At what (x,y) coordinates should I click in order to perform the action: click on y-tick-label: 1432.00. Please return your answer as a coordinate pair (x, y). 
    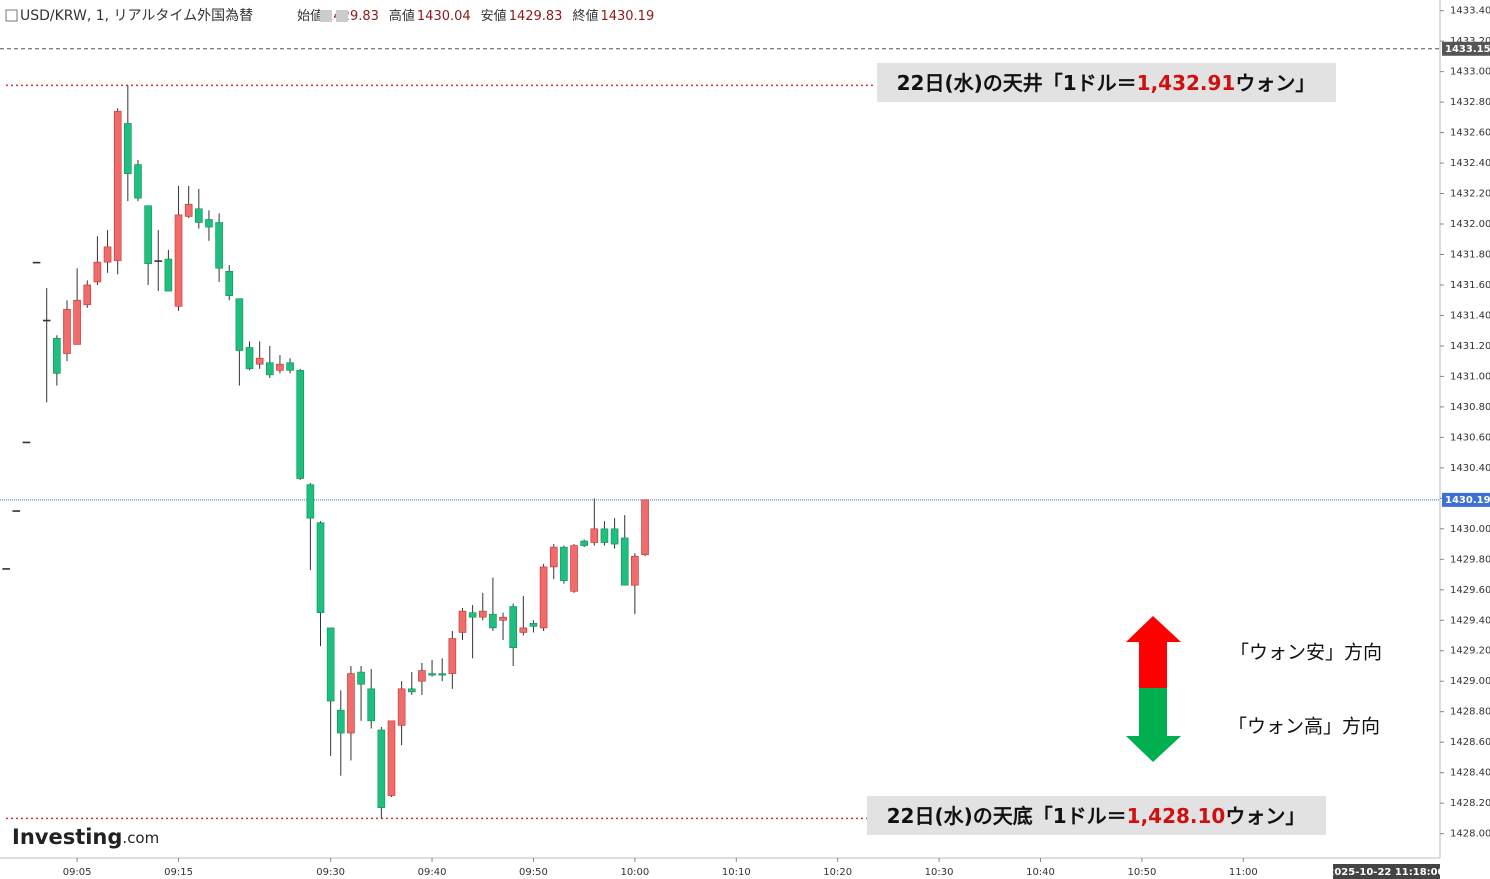
    Looking at the image, I should click on (1470, 224).